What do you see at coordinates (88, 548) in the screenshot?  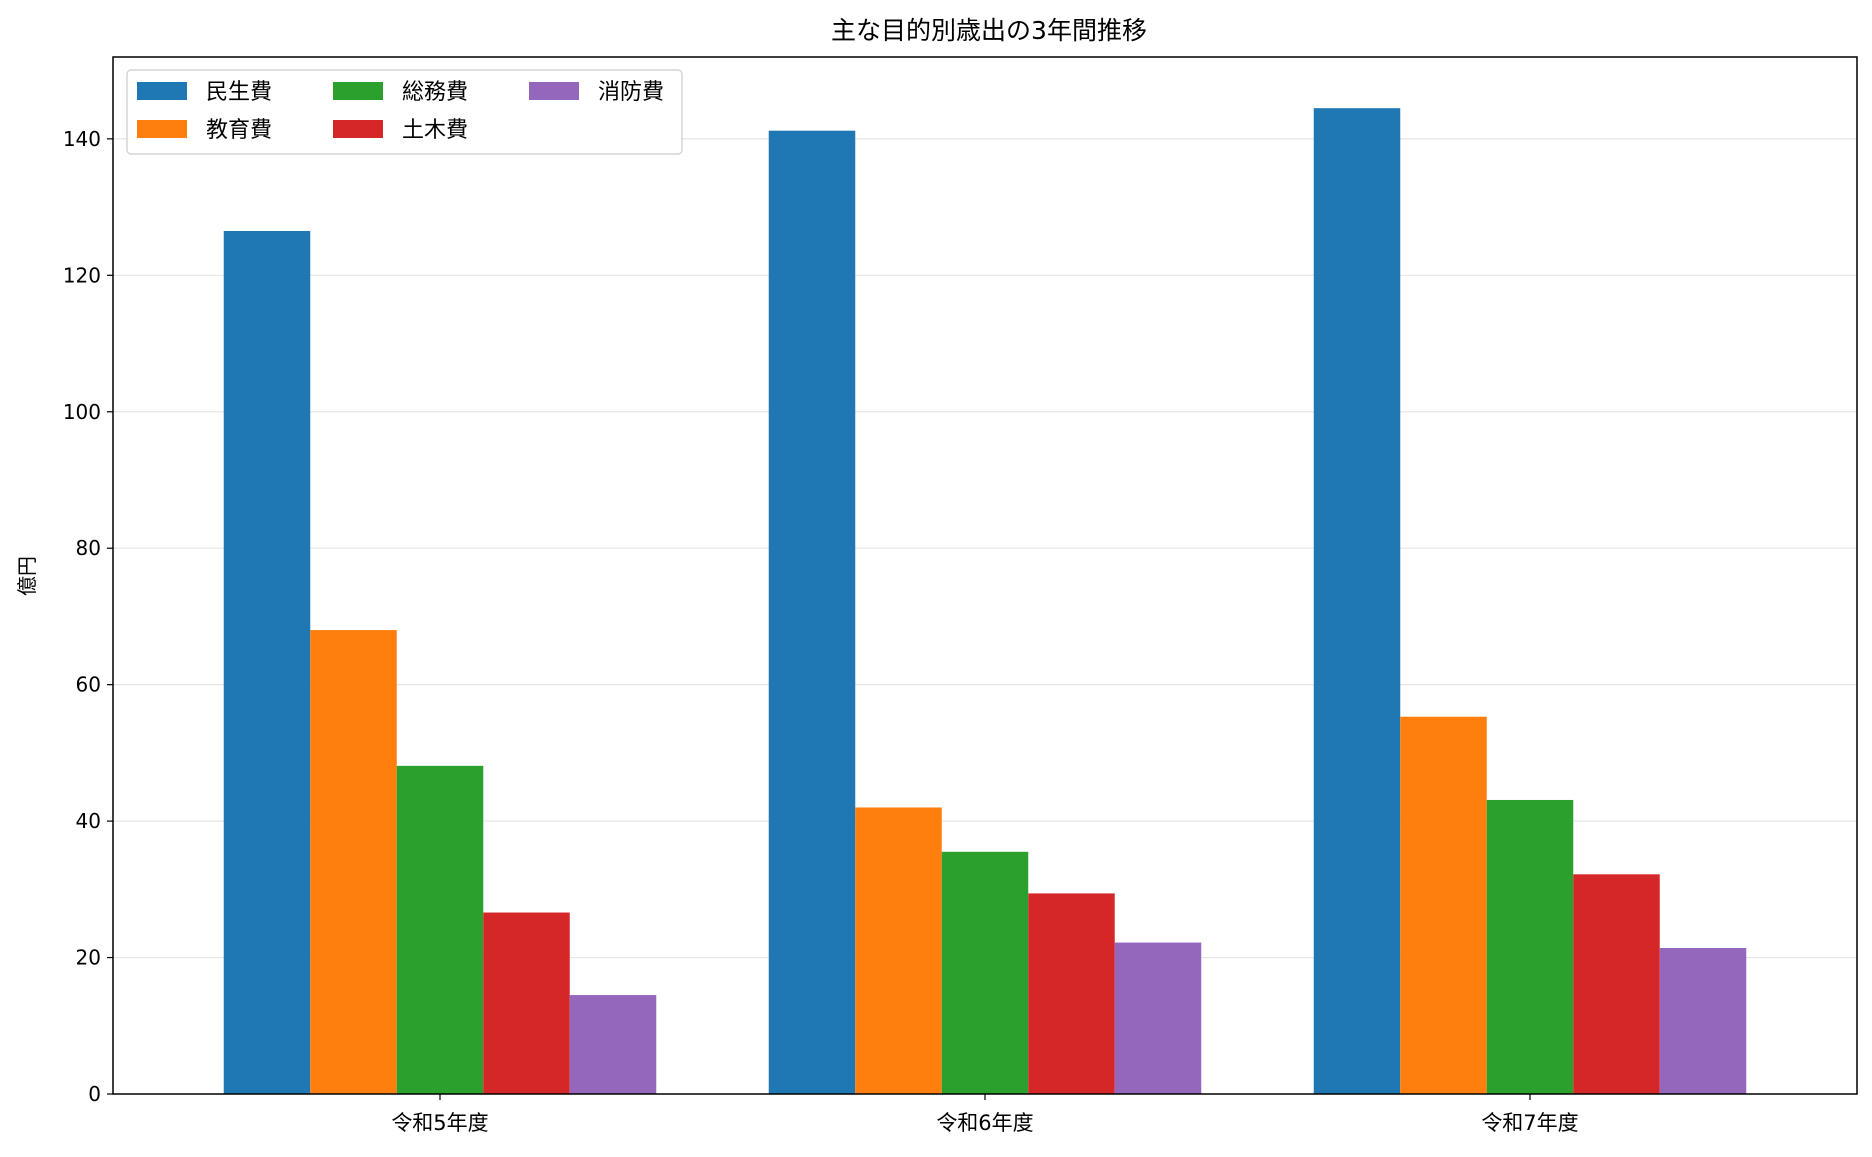 I see `y-tick-label-4: 80` at bounding box center [88, 548].